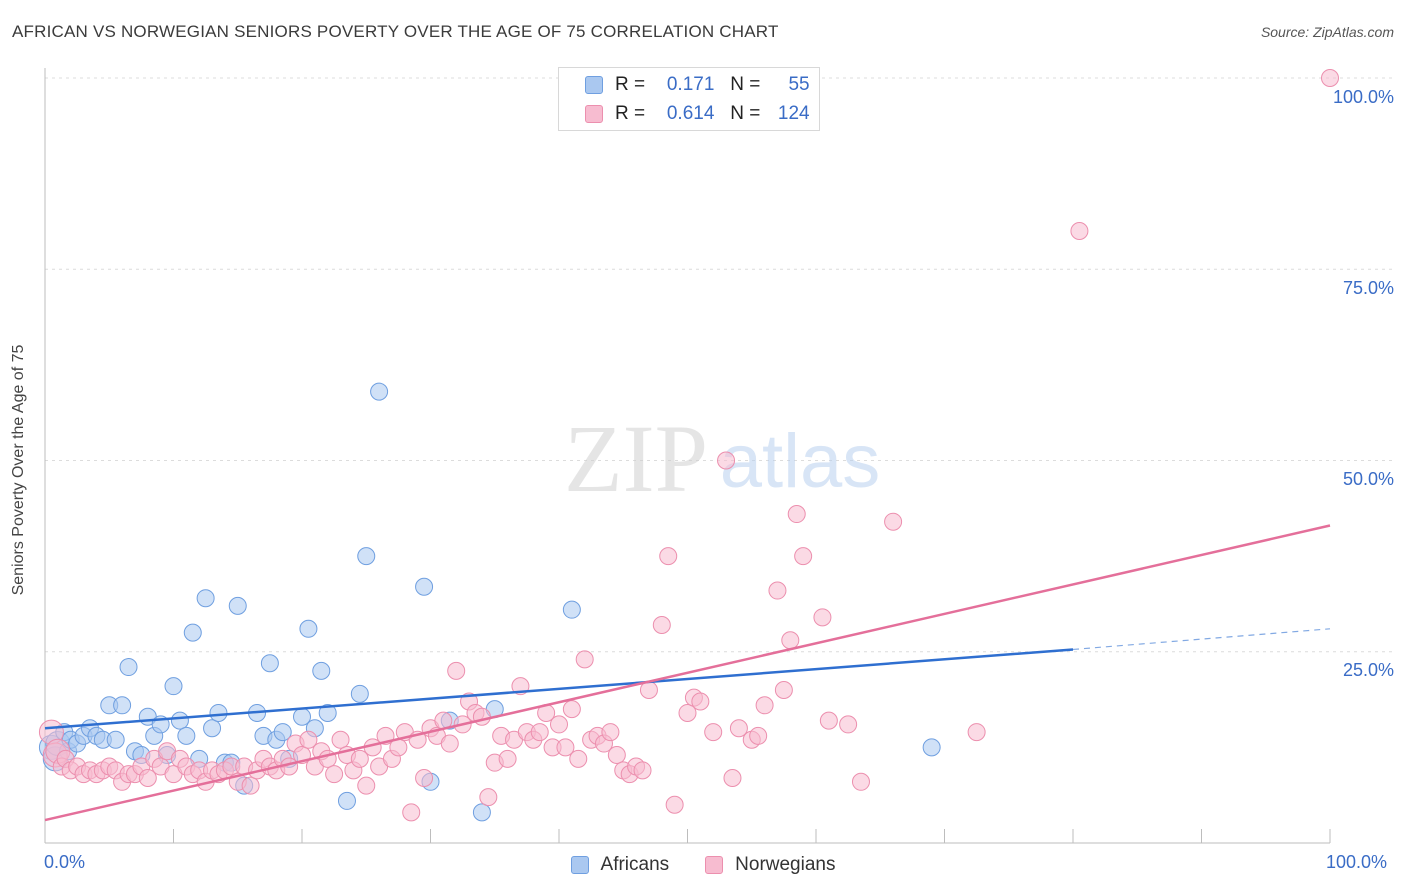 The height and width of the screenshot is (892, 1406). Describe the element at coordinates (1363, 97) in the screenshot. I see `y-tick-100: 100.0%` at that location.